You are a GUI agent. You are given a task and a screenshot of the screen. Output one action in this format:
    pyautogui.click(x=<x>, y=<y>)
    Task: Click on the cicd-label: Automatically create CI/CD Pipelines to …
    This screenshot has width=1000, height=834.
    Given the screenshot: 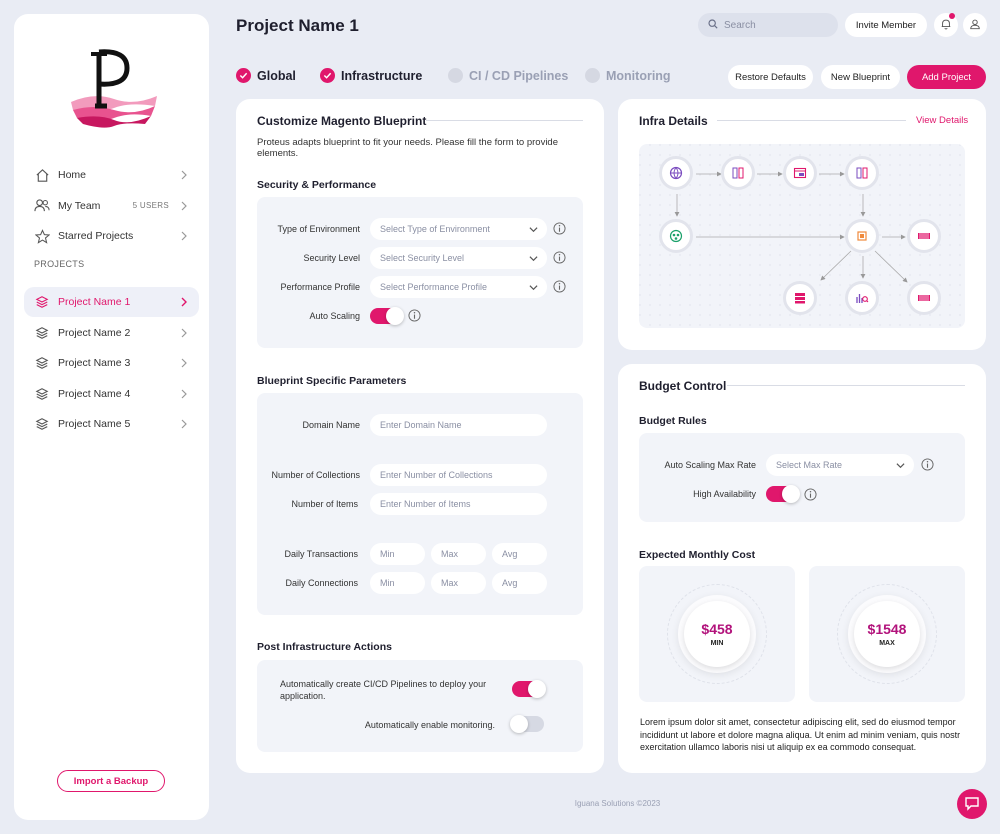 What is the action you would take?
    pyautogui.click(x=383, y=690)
    